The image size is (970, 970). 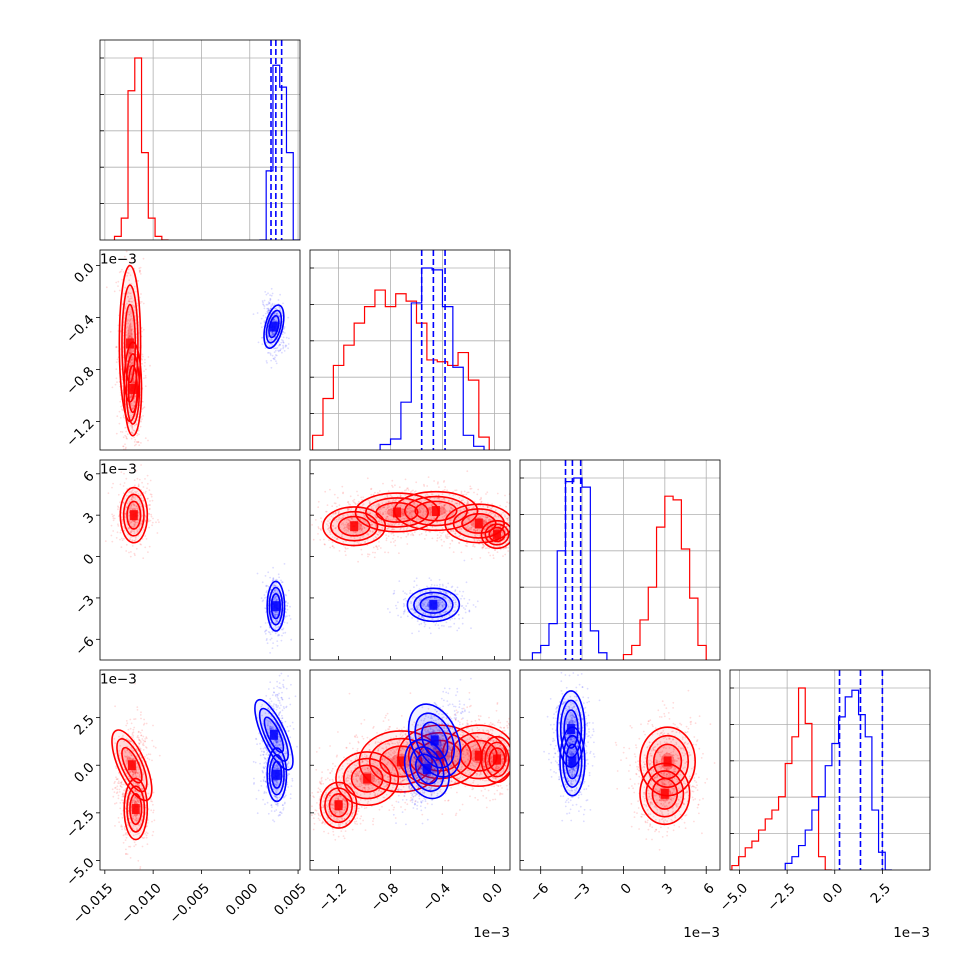 I want to click on x-tick-label-1-0: −1.2, so click(x=333, y=897).